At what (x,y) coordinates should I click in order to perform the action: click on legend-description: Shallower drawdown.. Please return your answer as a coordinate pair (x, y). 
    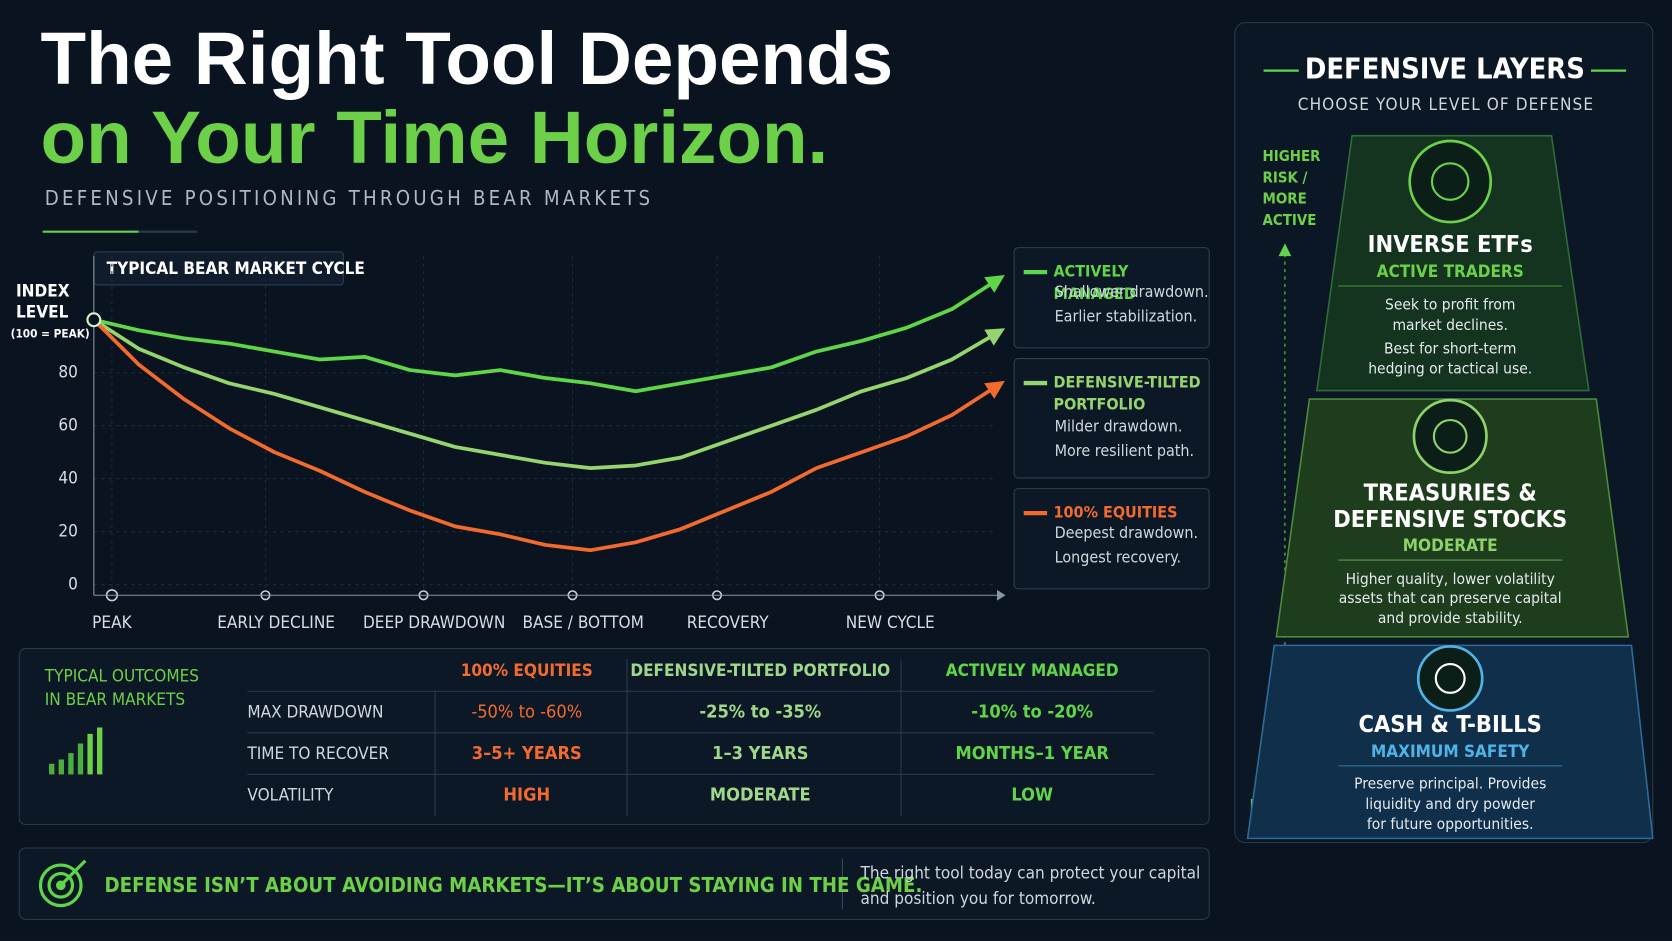
    Looking at the image, I should click on (1132, 291).